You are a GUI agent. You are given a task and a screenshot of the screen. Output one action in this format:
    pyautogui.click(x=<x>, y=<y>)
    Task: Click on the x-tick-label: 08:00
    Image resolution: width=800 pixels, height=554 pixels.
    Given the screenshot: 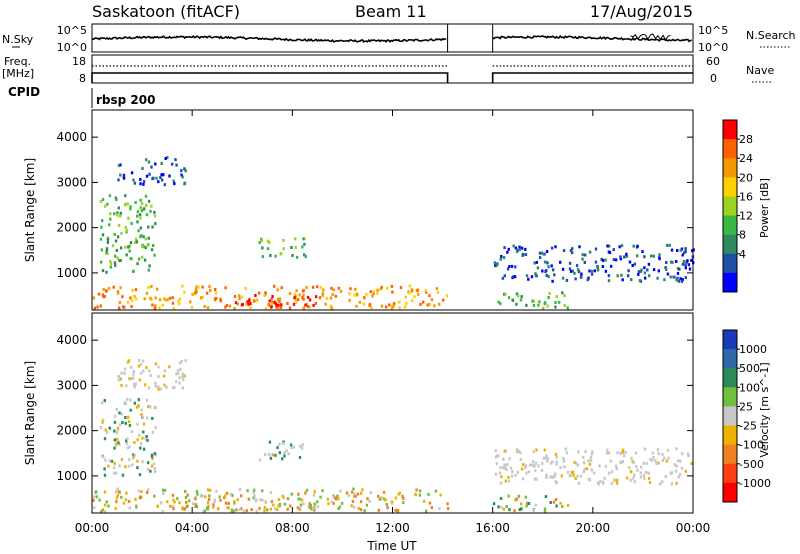 What is the action you would take?
    pyautogui.click(x=292, y=528)
    